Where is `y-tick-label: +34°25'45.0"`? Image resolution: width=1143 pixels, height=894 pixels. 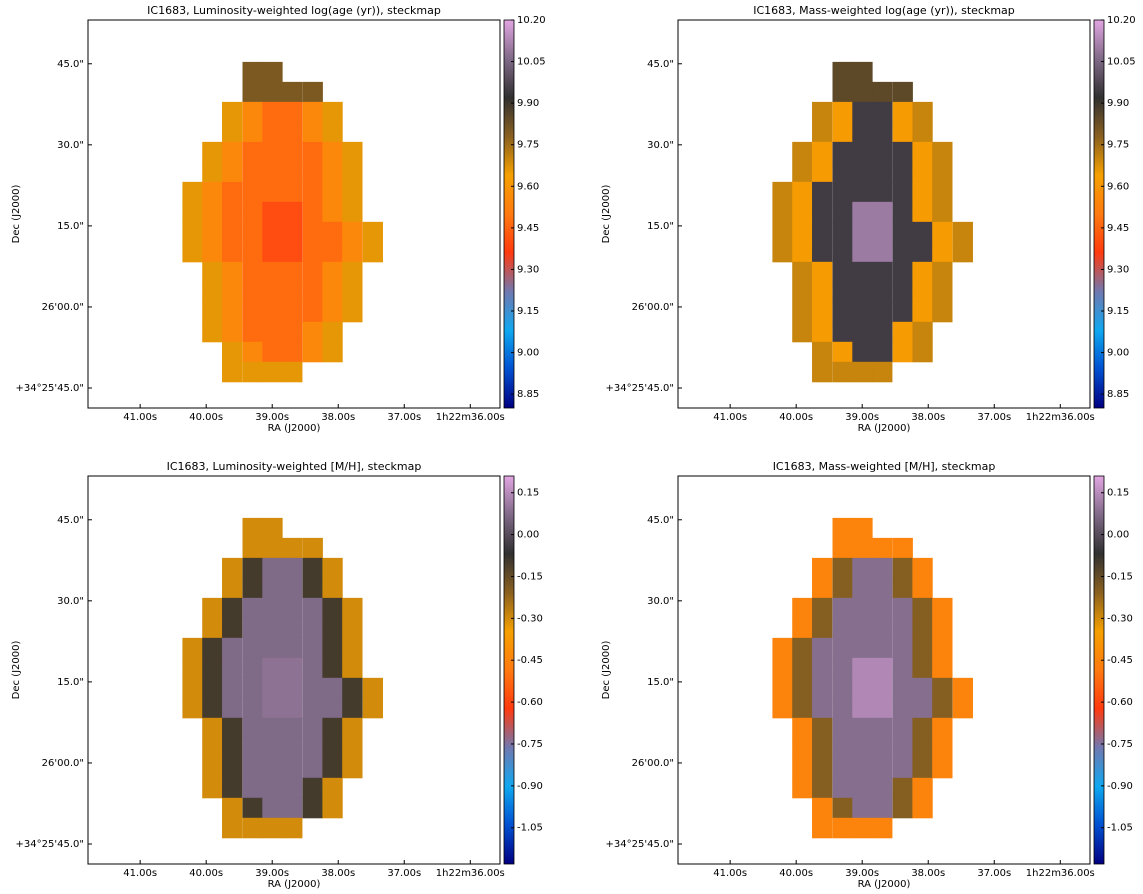
y-tick-label: +34°25'45.0" is located at coordinates (50, 844).